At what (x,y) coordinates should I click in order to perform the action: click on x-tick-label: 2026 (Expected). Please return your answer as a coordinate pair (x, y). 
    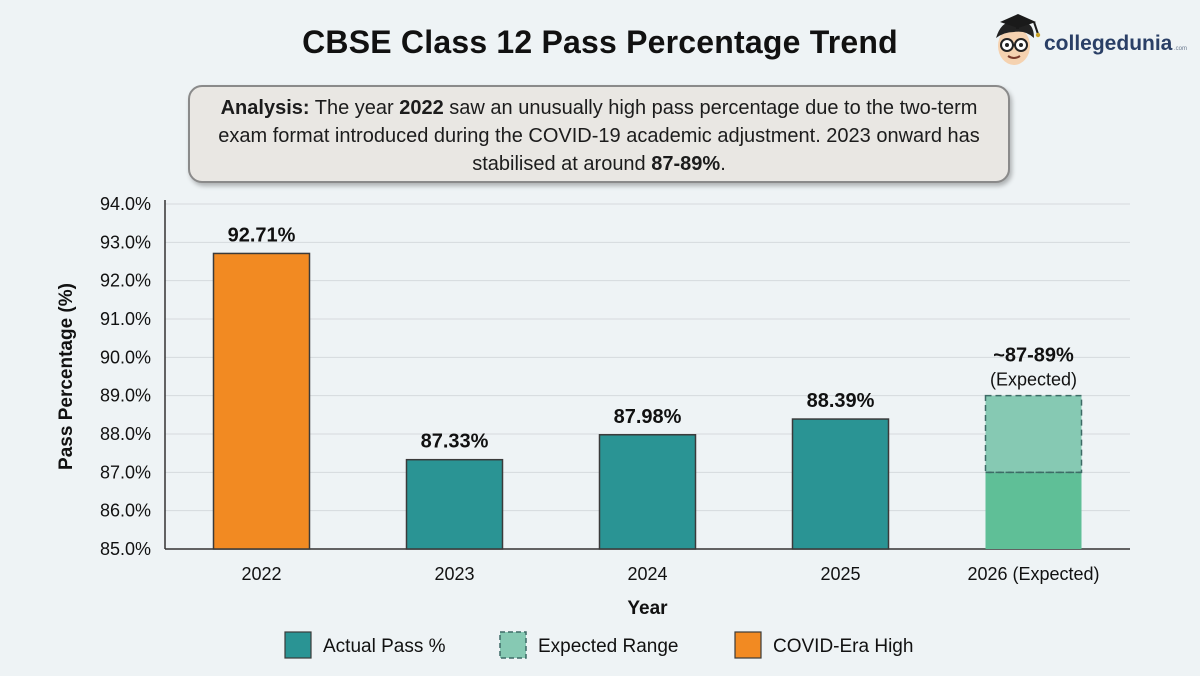
    Looking at the image, I should click on (1033, 574).